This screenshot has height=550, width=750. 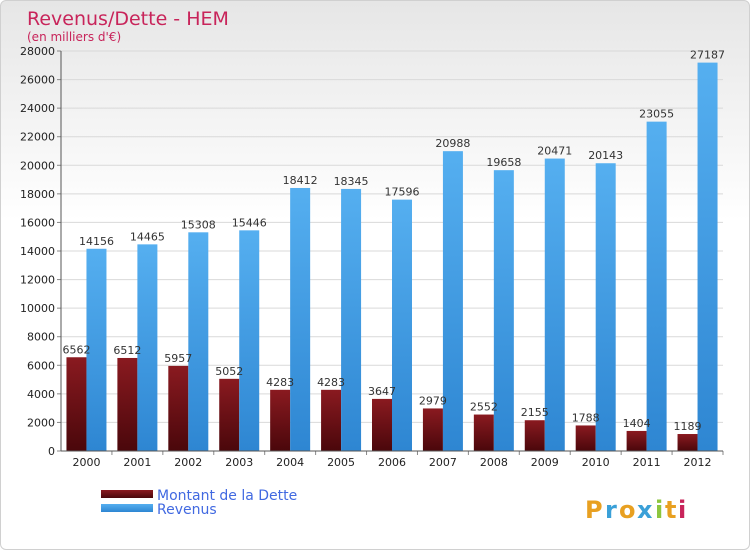 I want to click on chart-title: Revenus/Dette - HEM, so click(x=128, y=19).